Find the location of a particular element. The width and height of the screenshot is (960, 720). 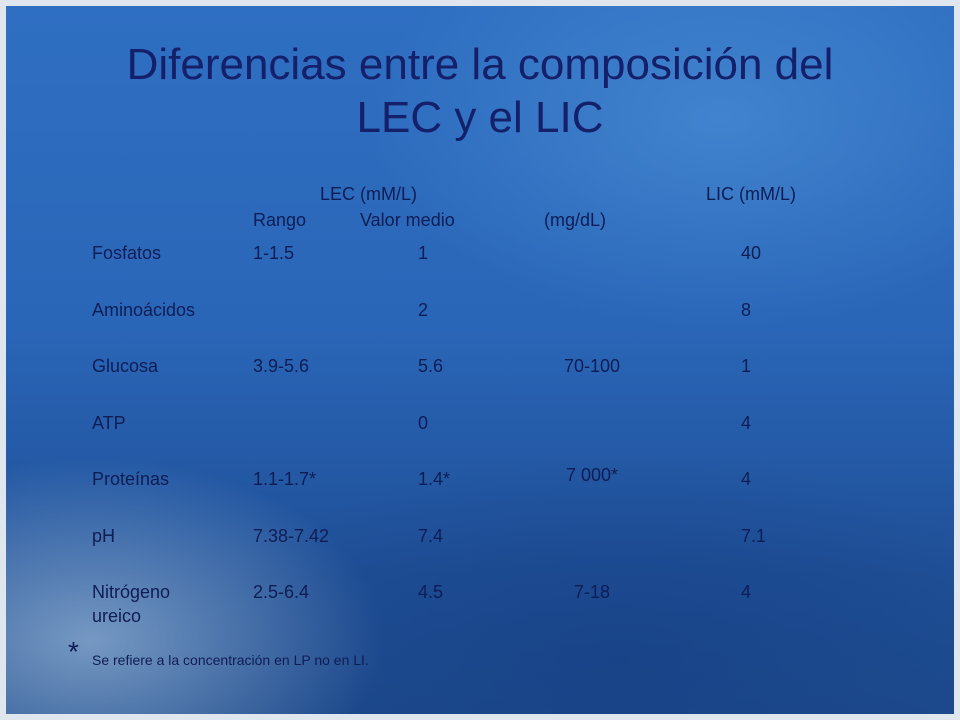

cell: 7-18 is located at coordinates (592, 592).